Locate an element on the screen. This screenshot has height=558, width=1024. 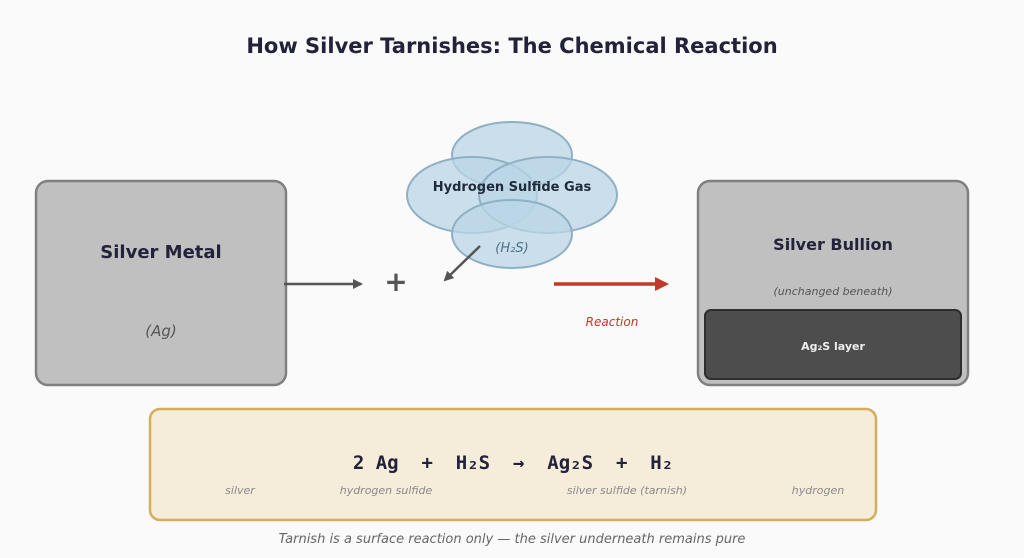
reaction-label: Reaction is located at coordinates (612, 322).